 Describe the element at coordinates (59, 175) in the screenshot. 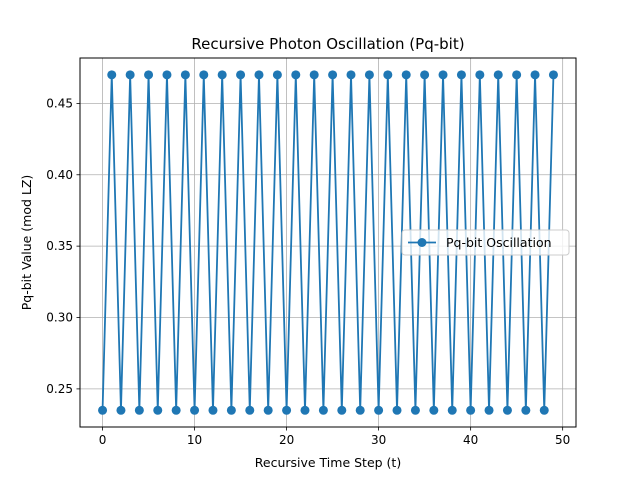

I see `y-tick-label: 0.40` at that location.